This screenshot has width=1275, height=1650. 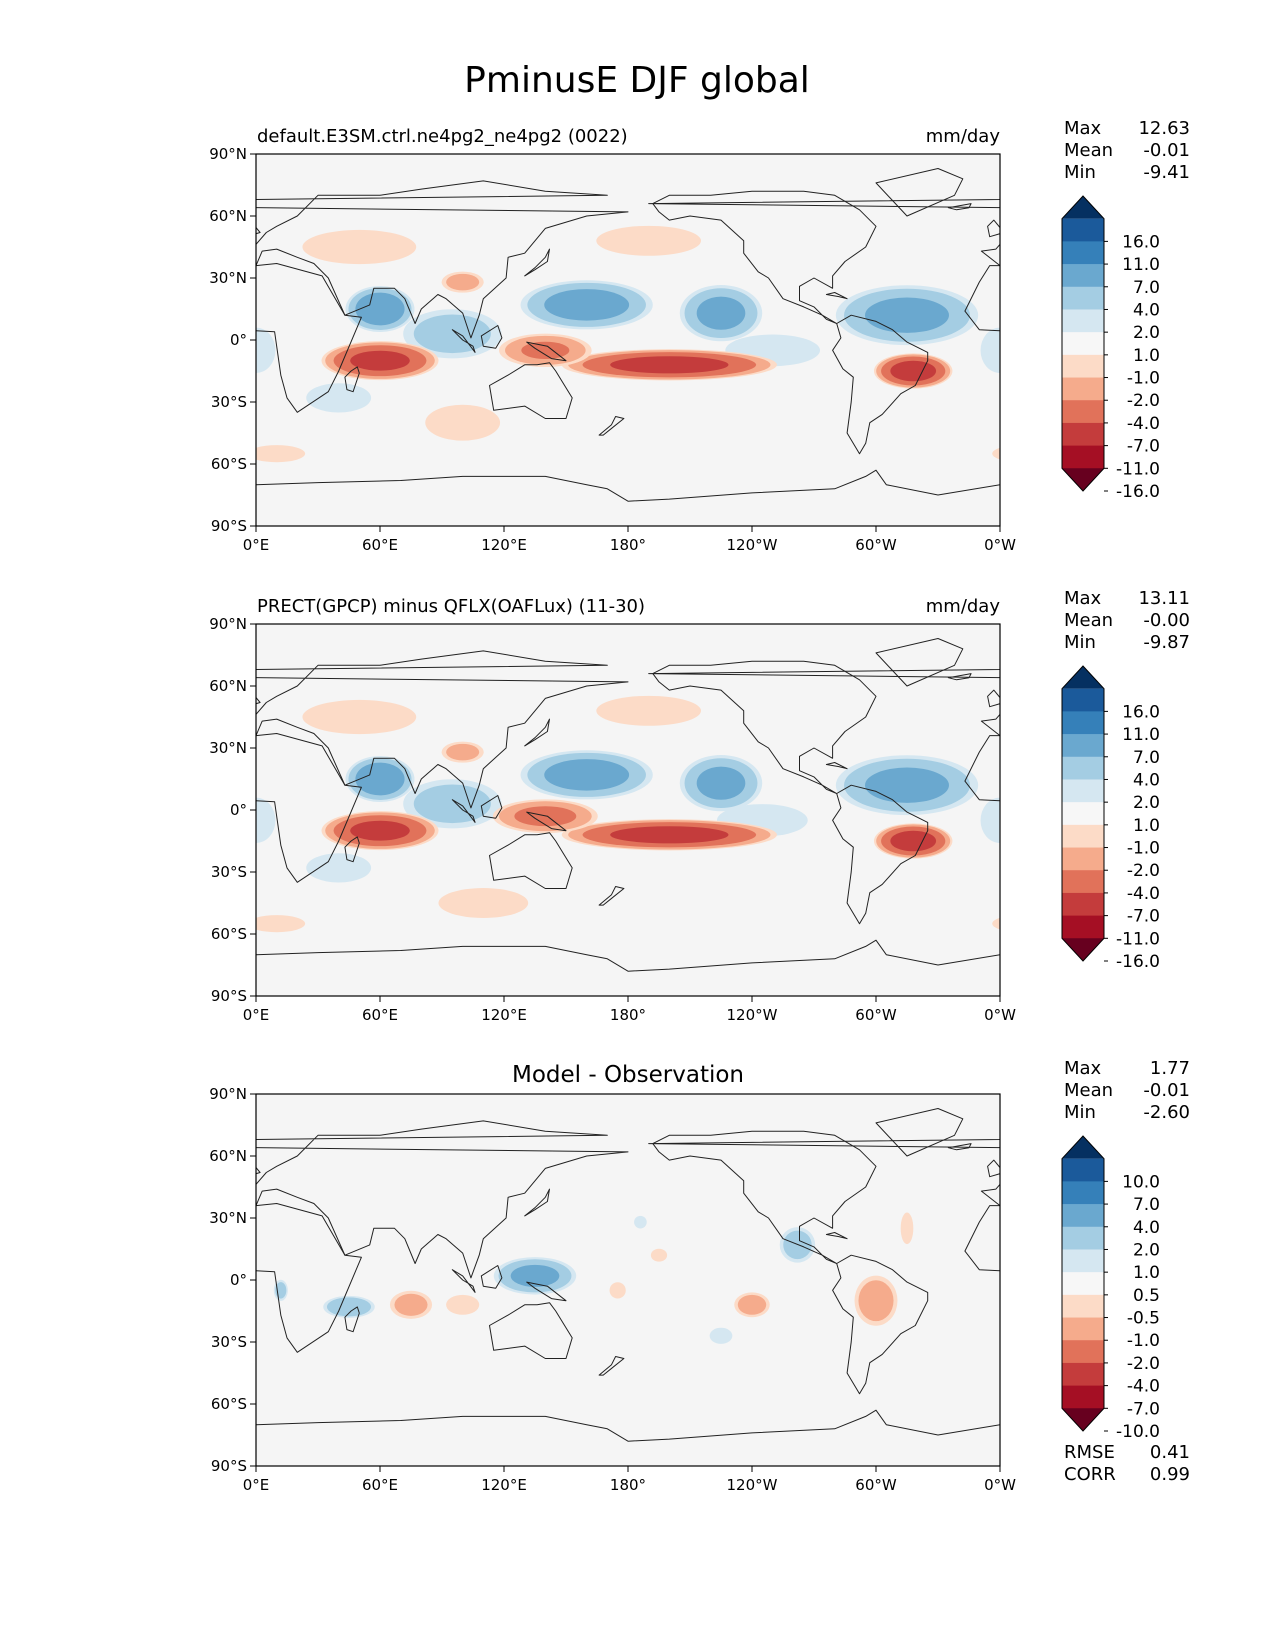 What do you see at coordinates (229, 872) in the screenshot?
I see `y-tick-label: 30°S` at bounding box center [229, 872].